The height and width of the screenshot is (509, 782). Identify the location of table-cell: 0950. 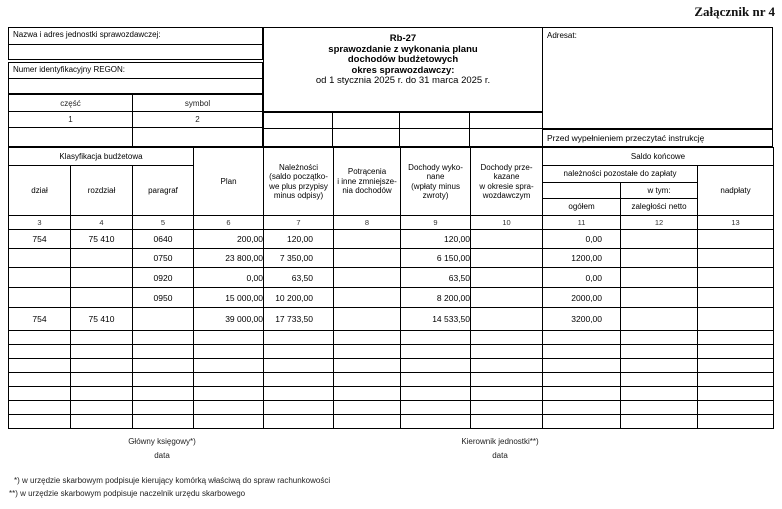
(163, 297).